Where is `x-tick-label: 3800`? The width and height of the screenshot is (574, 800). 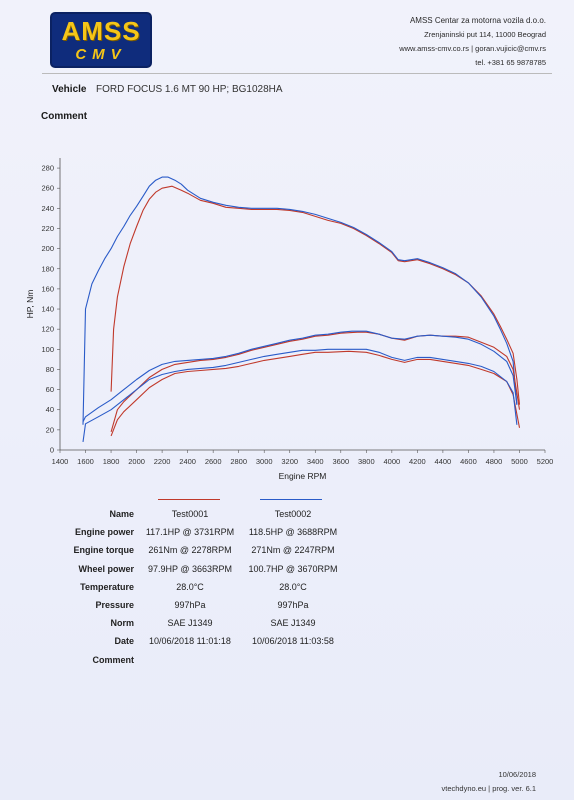
x-tick-label: 3800 is located at coordinates (366, 461).